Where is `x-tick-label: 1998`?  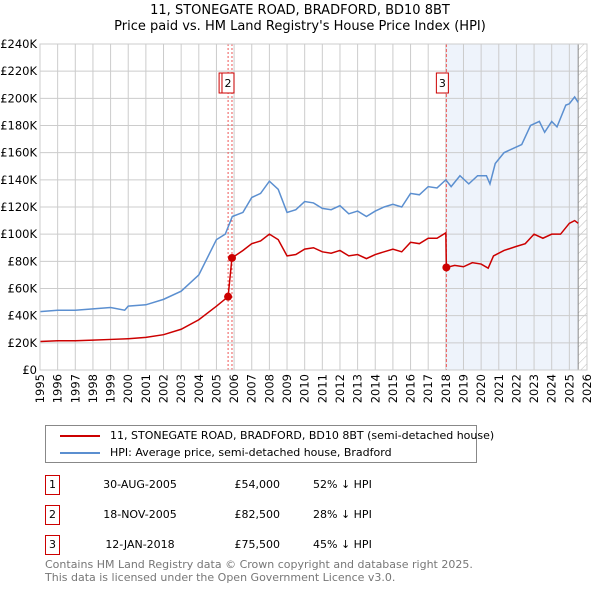
x-tick-label: 1998 is located at coordinates (93, 388).